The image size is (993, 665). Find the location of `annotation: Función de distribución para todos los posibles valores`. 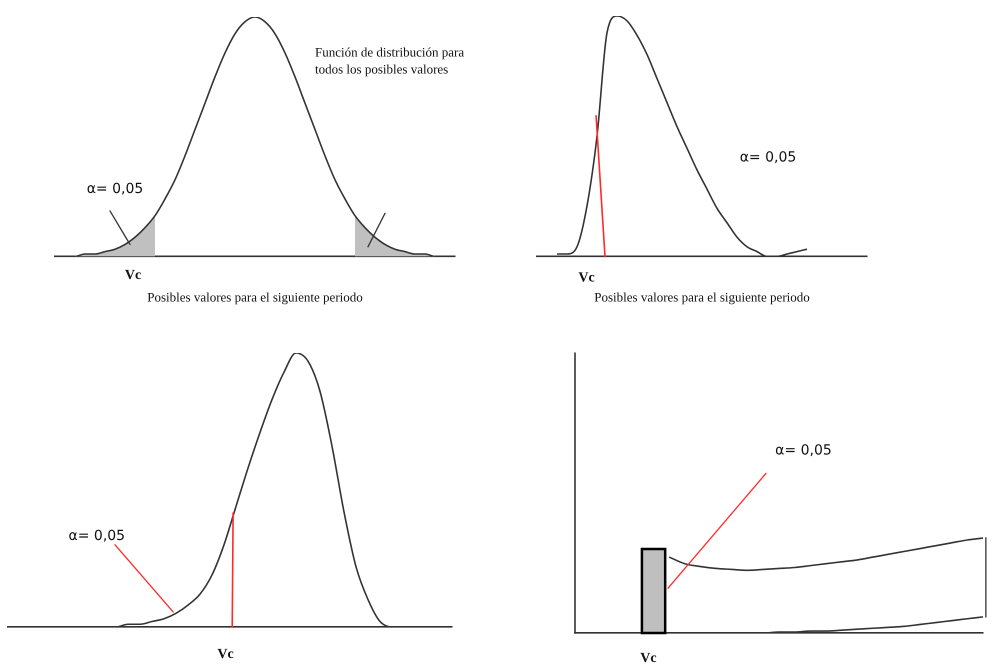

annotation: Función de distribución para todos los posibles valores is located at coordinates (389, 60).